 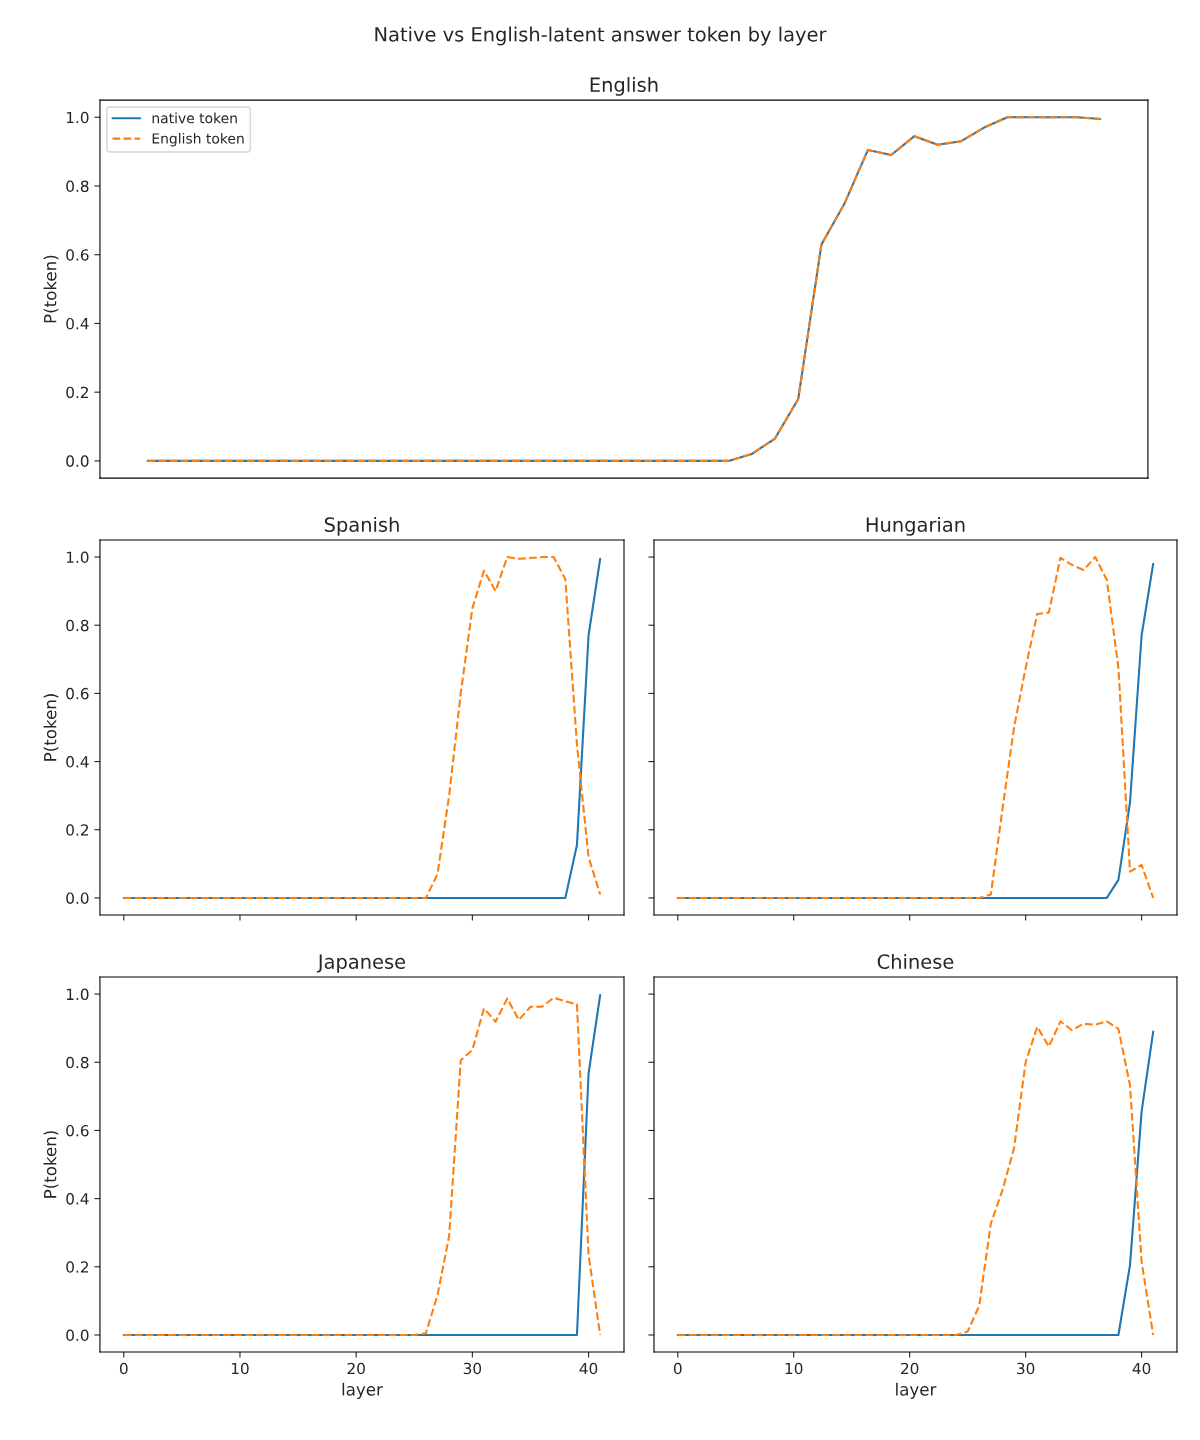 I want to click on chart-title: Japanese, so click(x=361, y=963).